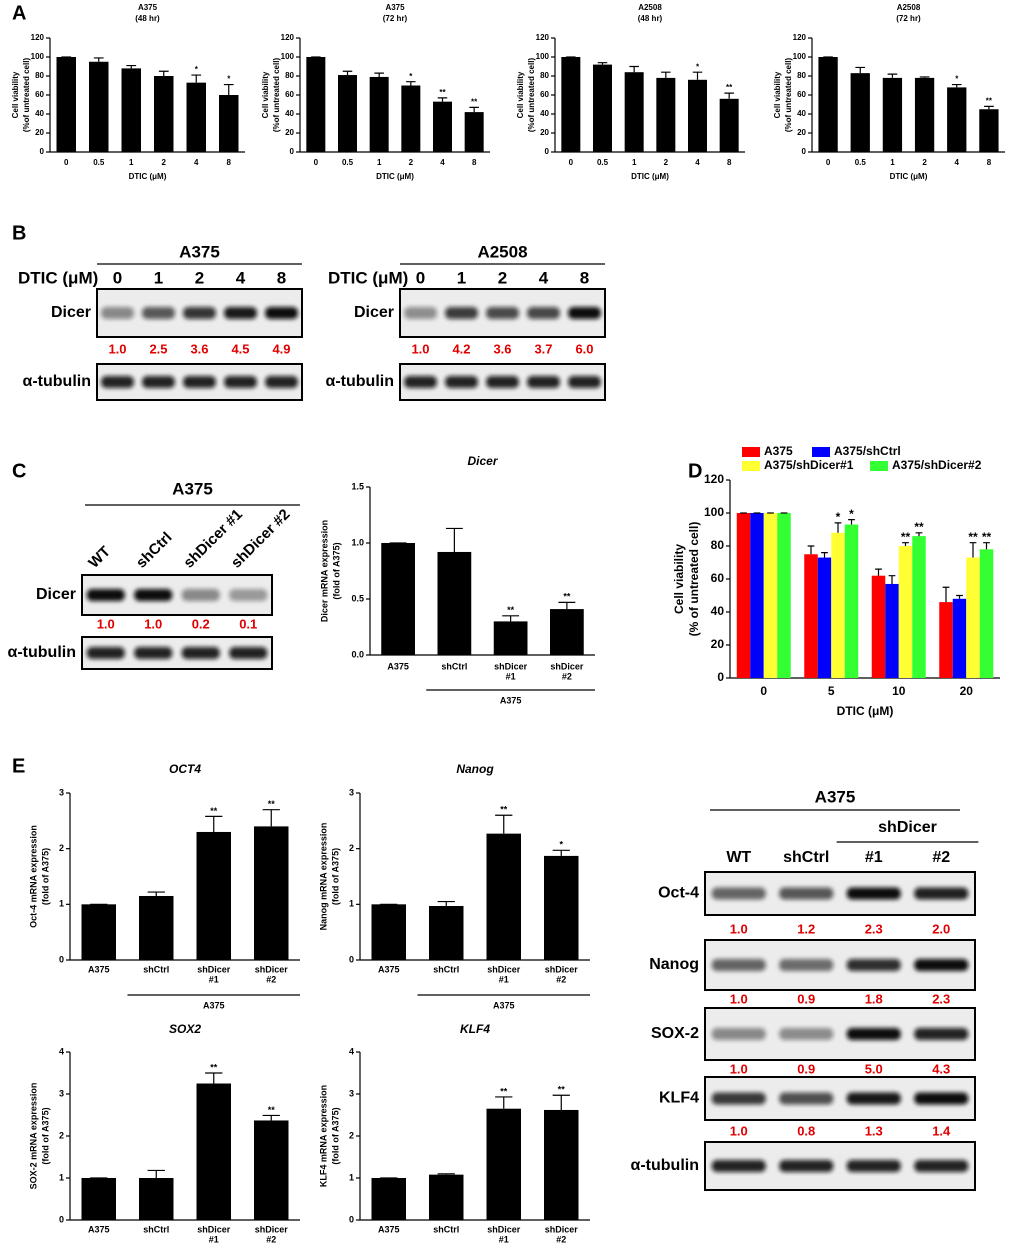 Image resolution: width=1020 pixels, height=1251 pixels. Describe the element at coordinates (763, 691) in the screenshot. I see `x-tick-label: 0` at that location.